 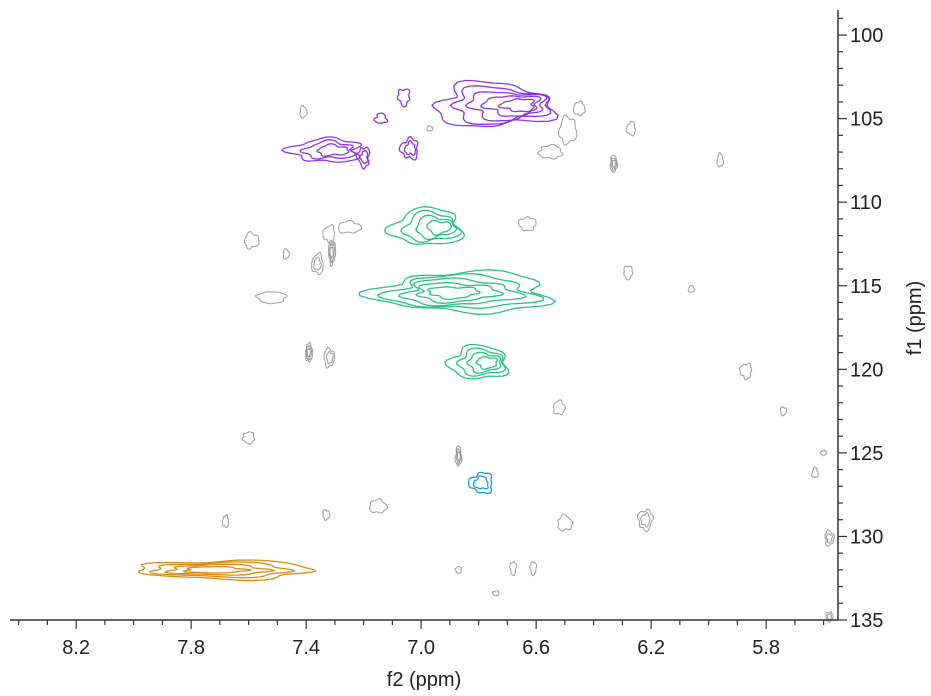 I want to click on y-axis-title: f1 (ppm), so click(x=915, y=318).